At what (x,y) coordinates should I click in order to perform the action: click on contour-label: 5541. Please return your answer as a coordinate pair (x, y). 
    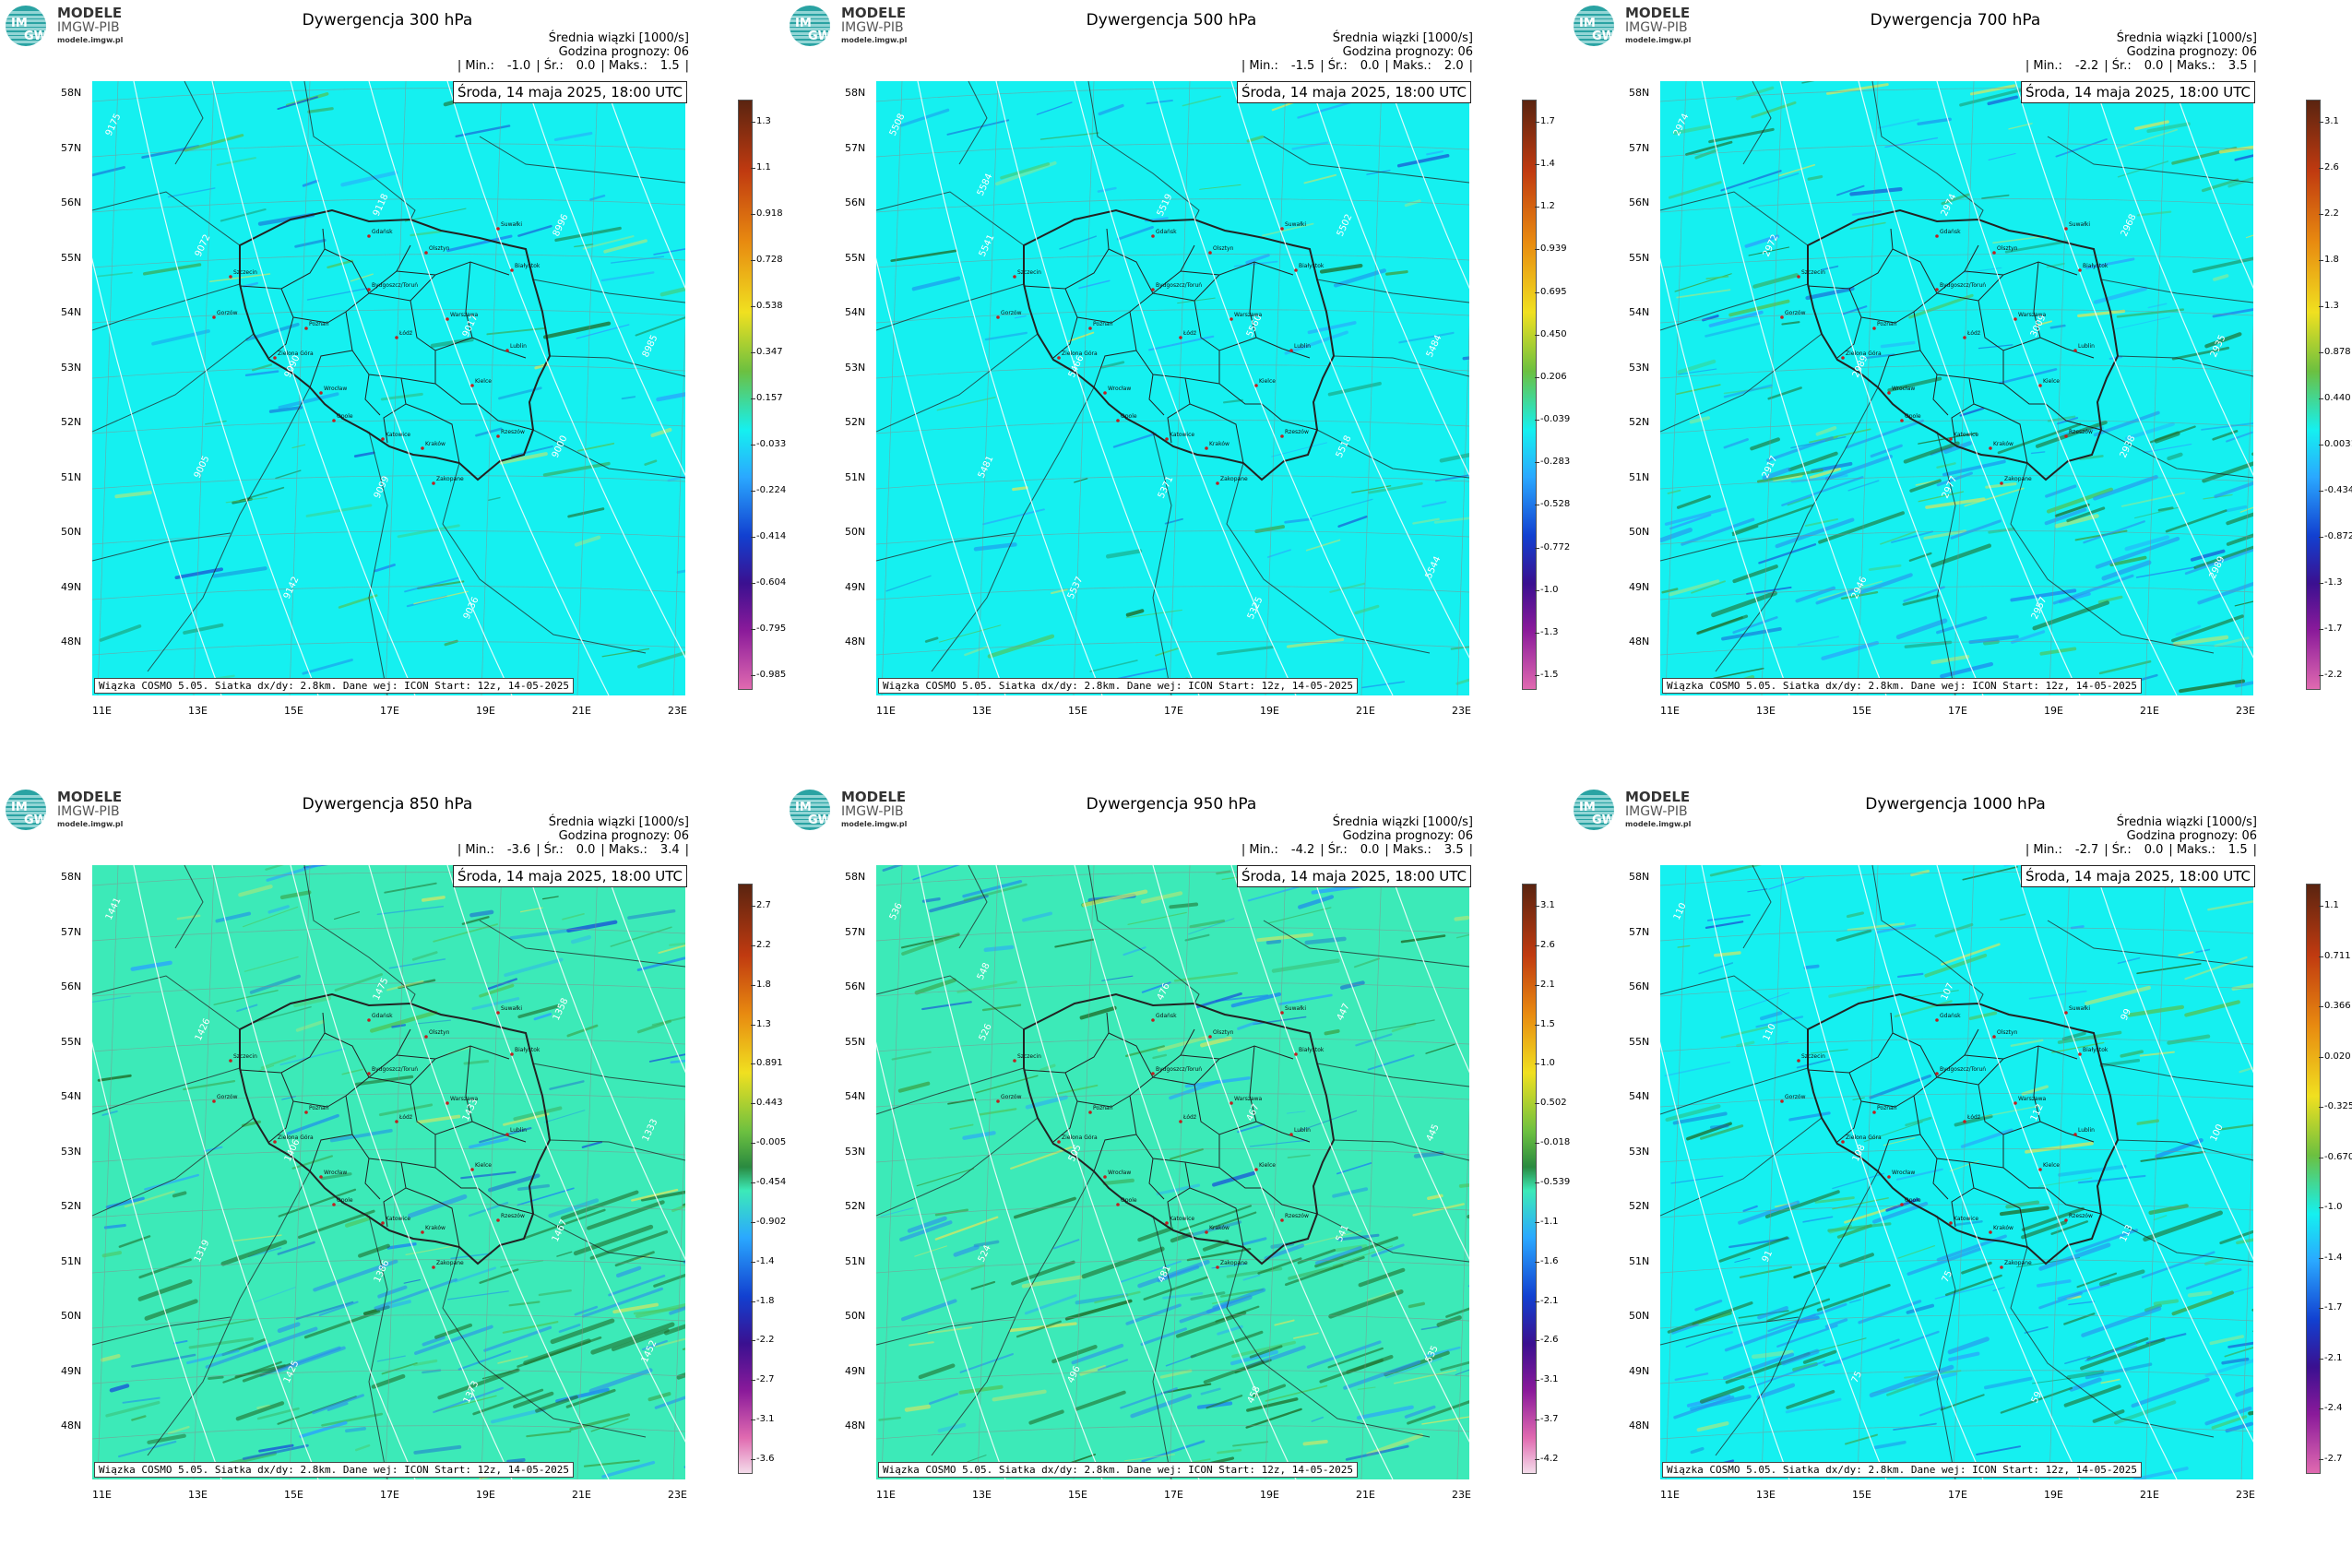
    Looking at the image, I should click on (987, 246).